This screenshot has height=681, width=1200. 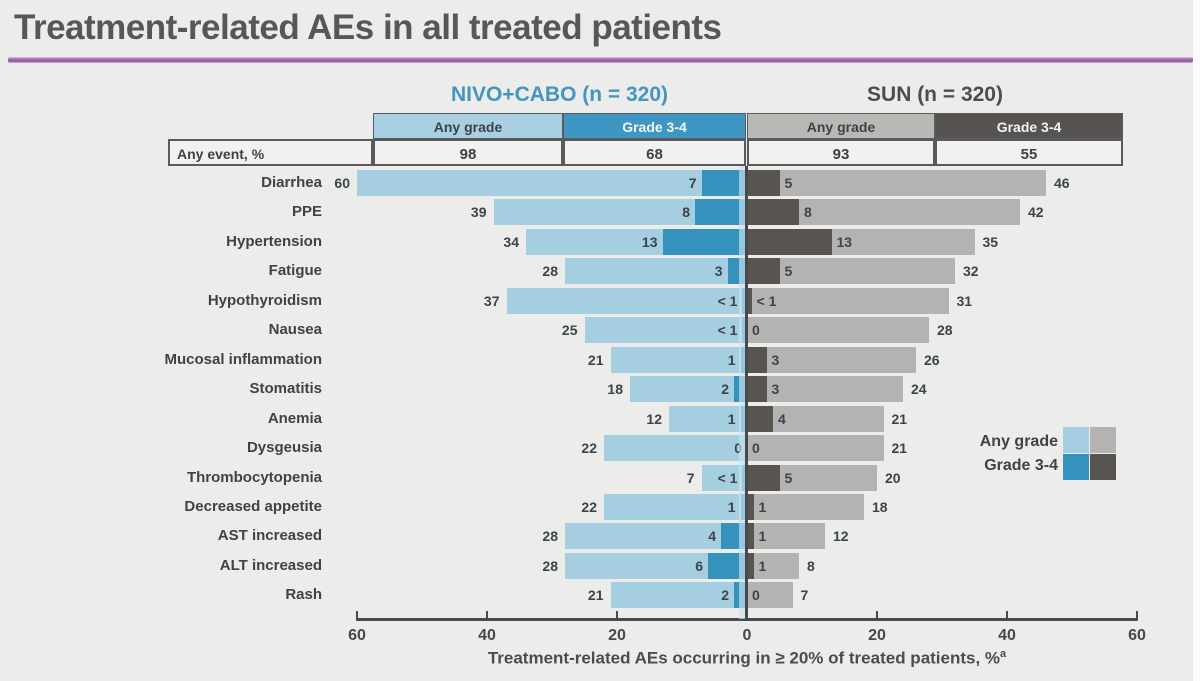 I want to click on value-label-nivo-grade34: 6, so click(x=699, y=566).